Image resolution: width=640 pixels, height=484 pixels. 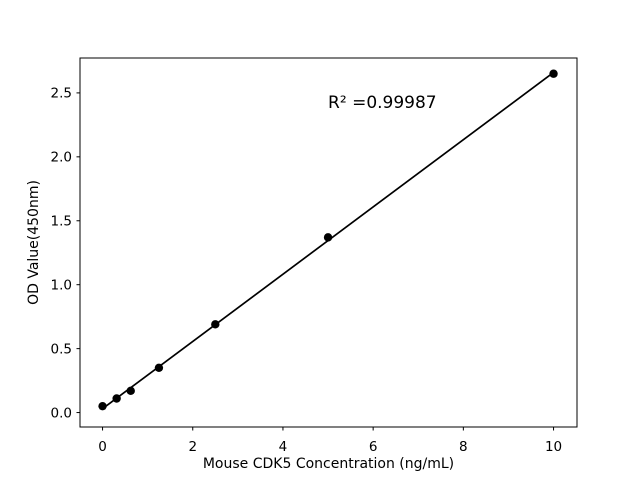 What do you see at coordinates (373, 447) in the screenshot?
I see `x-tick-label: 6` at bounding box center [373, 447].